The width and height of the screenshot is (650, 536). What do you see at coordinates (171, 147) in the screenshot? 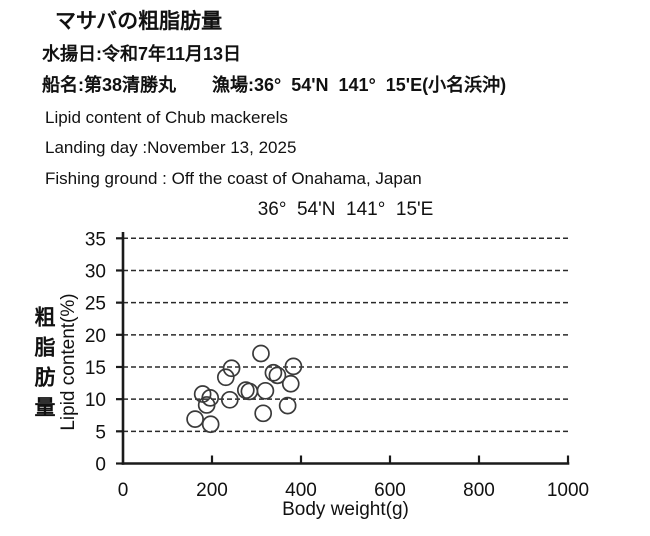
I see `landing-date-en: Landing day :November 13, 2025` at bounding box center [171, 147].